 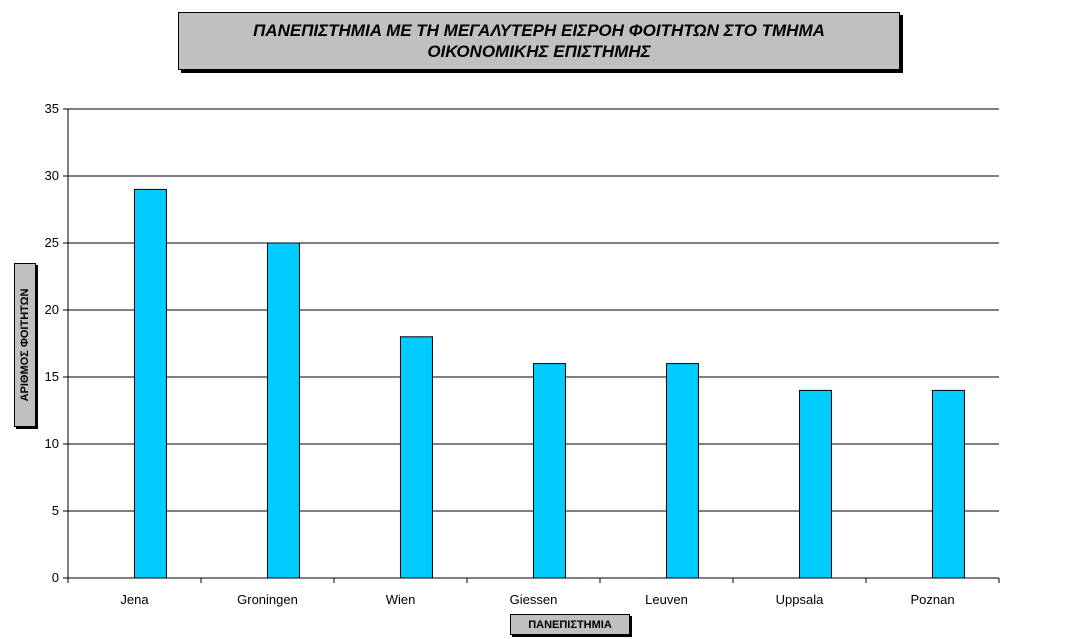 What do you see at coordinates (55, 510) in the screenshot?
I see `y-tick-label: 5` at bounding box center [55, 510].